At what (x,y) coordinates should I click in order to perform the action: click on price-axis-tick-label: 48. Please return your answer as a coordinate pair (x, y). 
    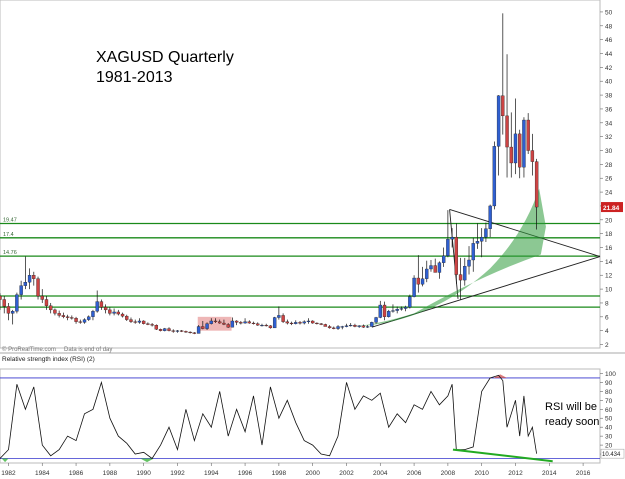
    Looking at the image, I should click on (609, 26).